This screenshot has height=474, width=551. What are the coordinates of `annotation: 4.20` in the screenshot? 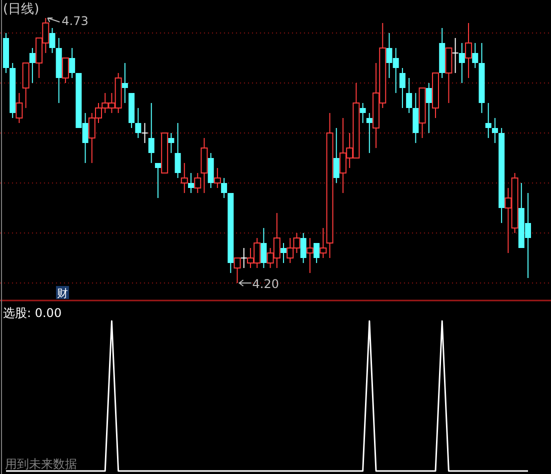 It's located at (265, 284).